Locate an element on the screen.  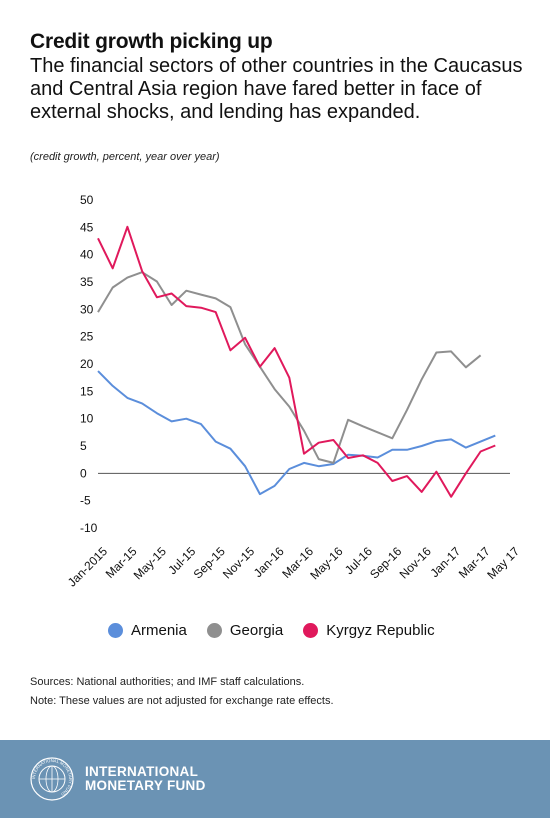
x-tick-label: Nov-16 is located at coordinates (415, 562).